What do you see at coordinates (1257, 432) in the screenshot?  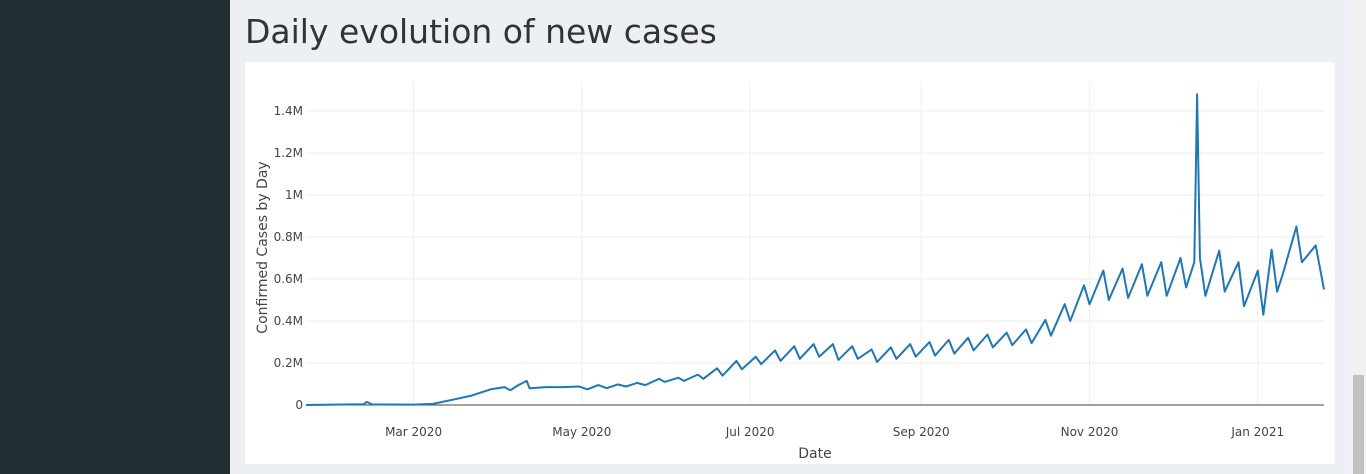 I see `x-tick-label: Jan 2021` at bounding box center [1257, 432].